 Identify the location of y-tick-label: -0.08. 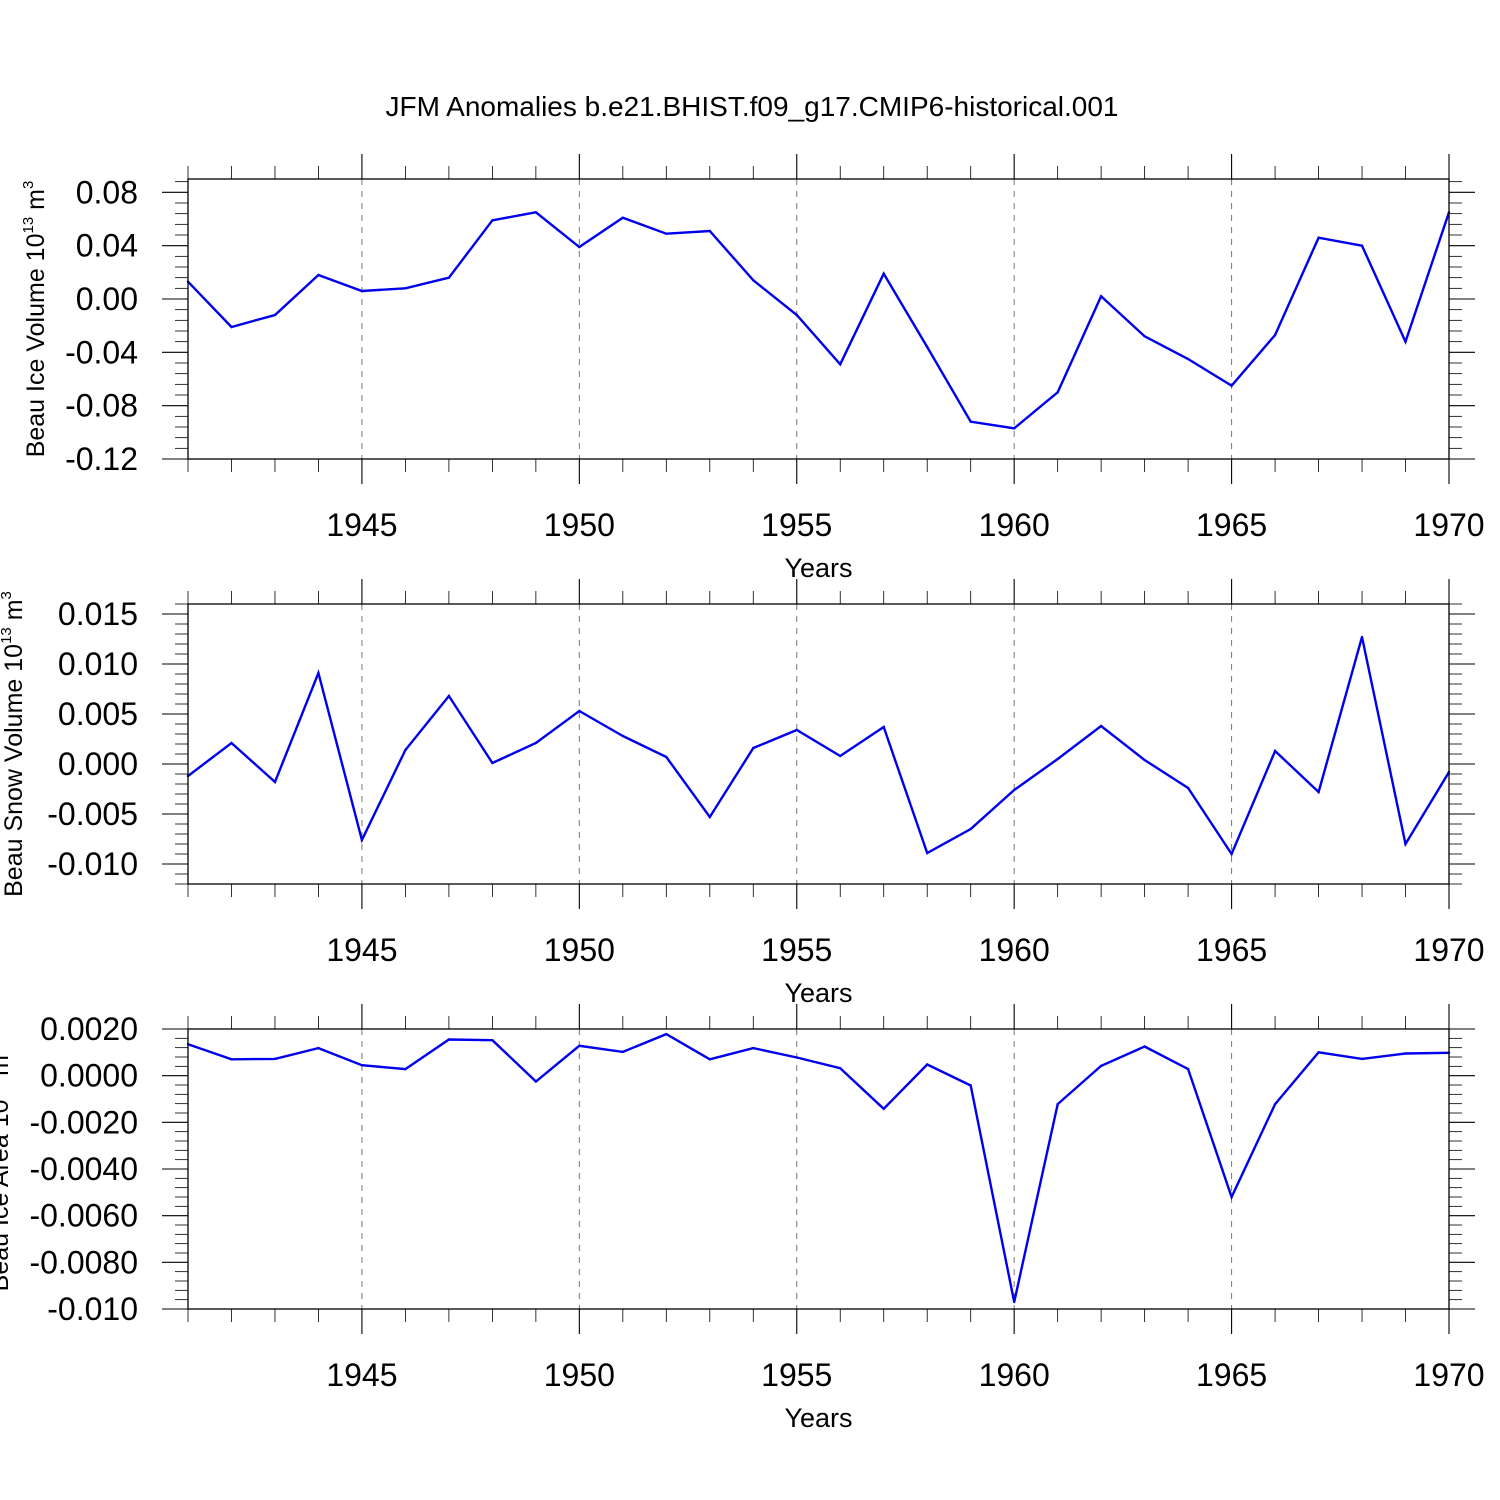
(101, 406).